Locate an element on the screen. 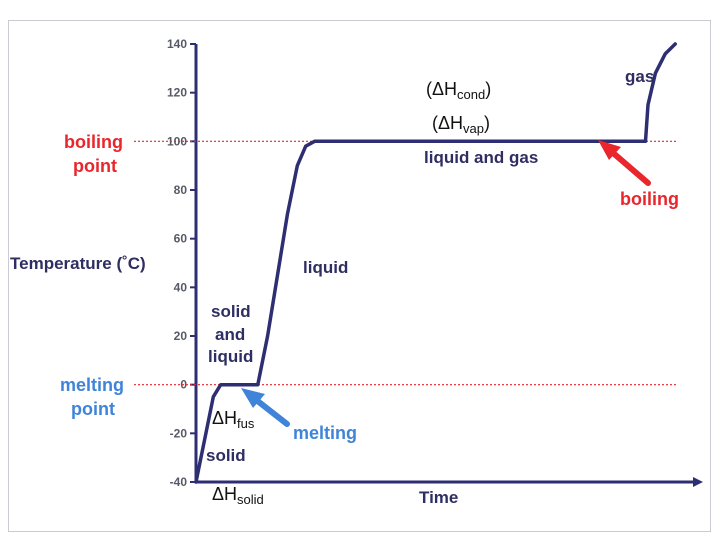 The height and width of the screenshot is (540, 720). region-label-solid-and-liquid-line1: solid is located at coordinates (231, 311).